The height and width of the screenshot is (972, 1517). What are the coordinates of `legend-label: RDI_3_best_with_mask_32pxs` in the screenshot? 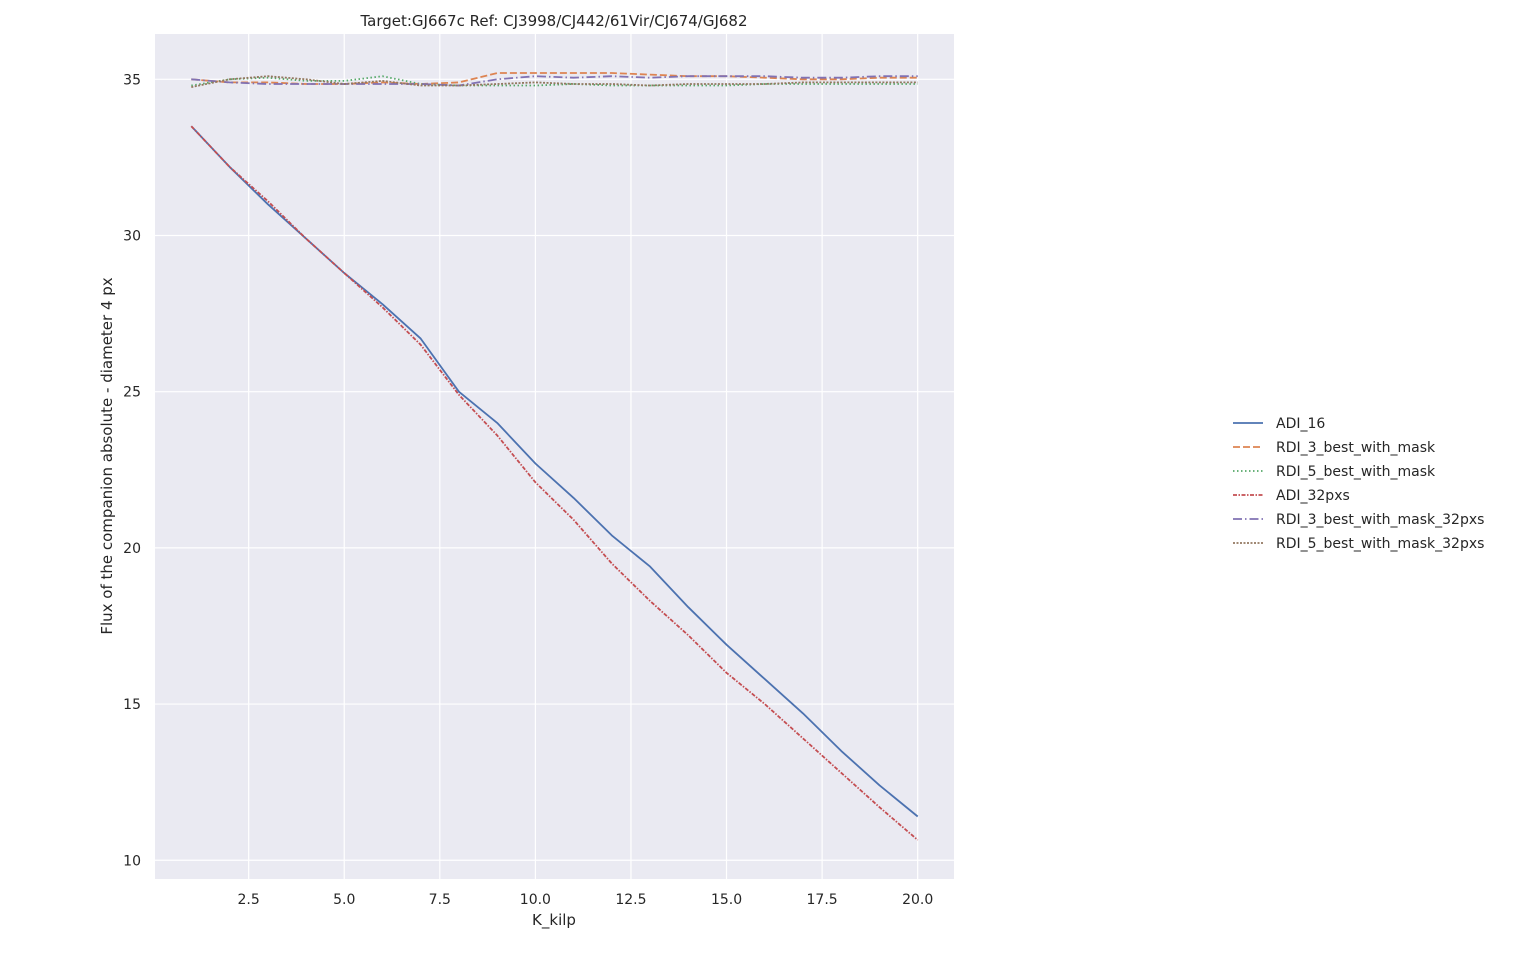 It's located at (1380, 520).